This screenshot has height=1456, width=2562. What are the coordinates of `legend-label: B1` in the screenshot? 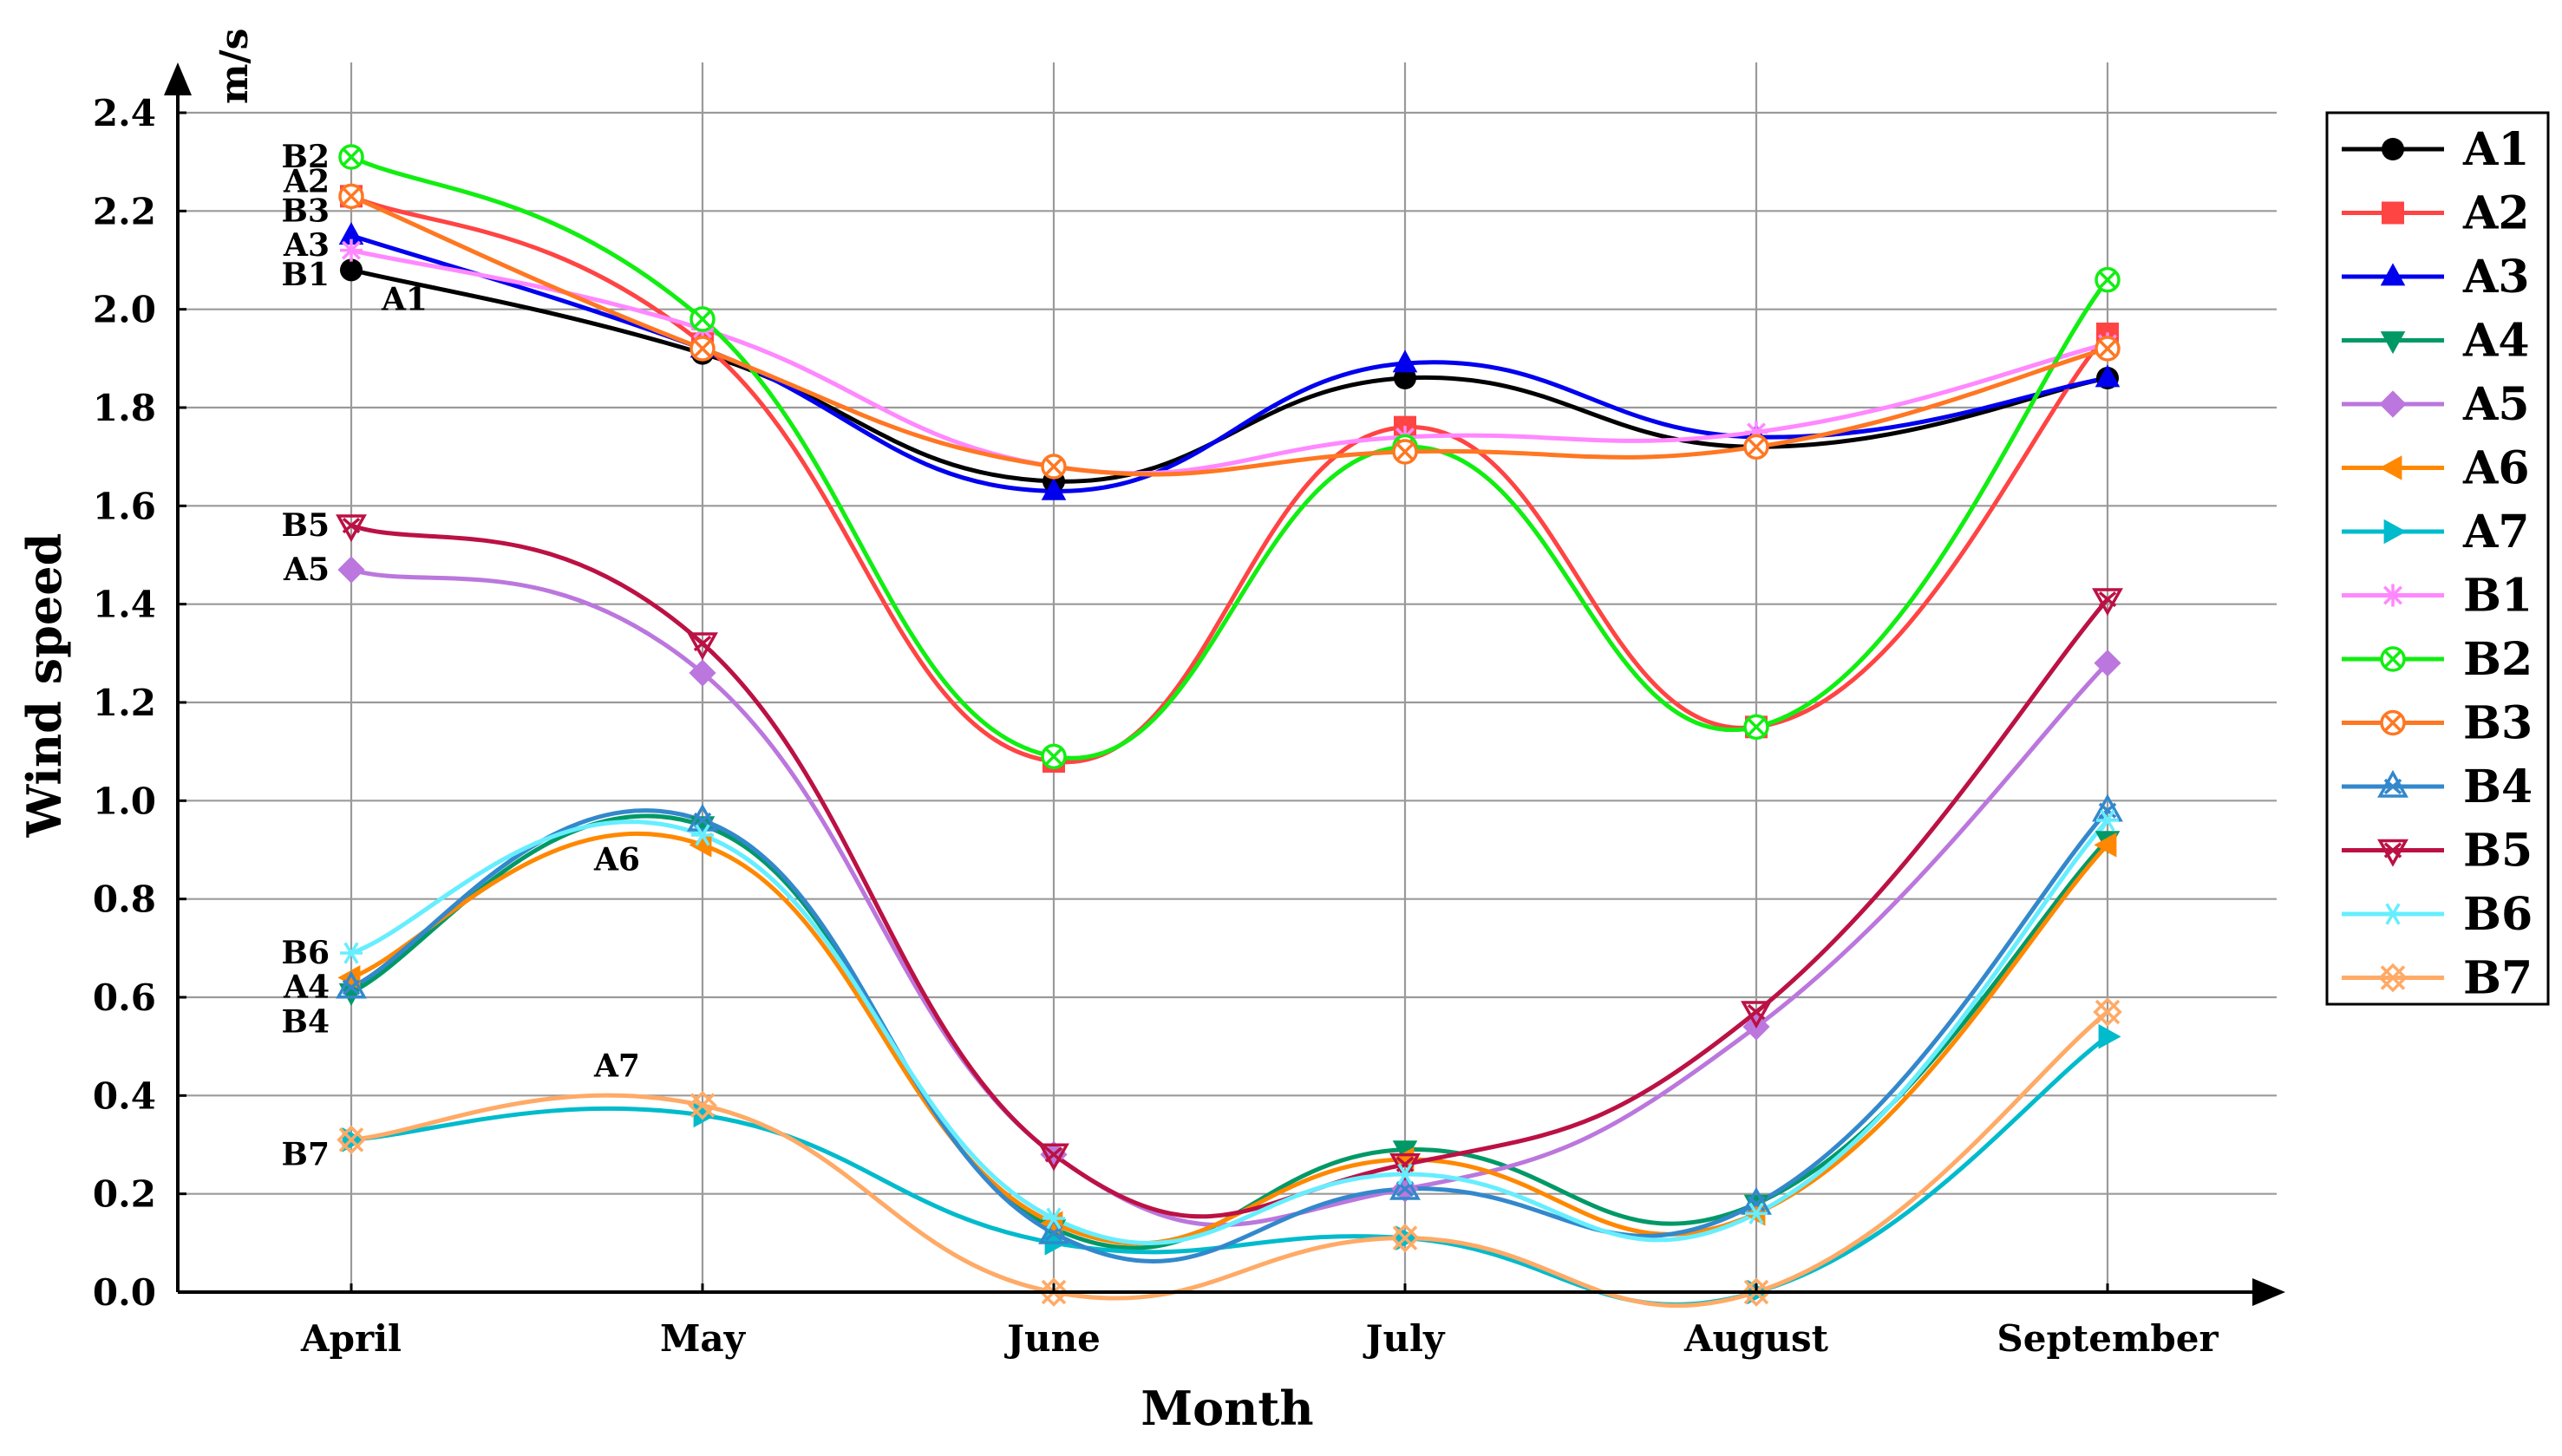 It's located at (2498, 596).